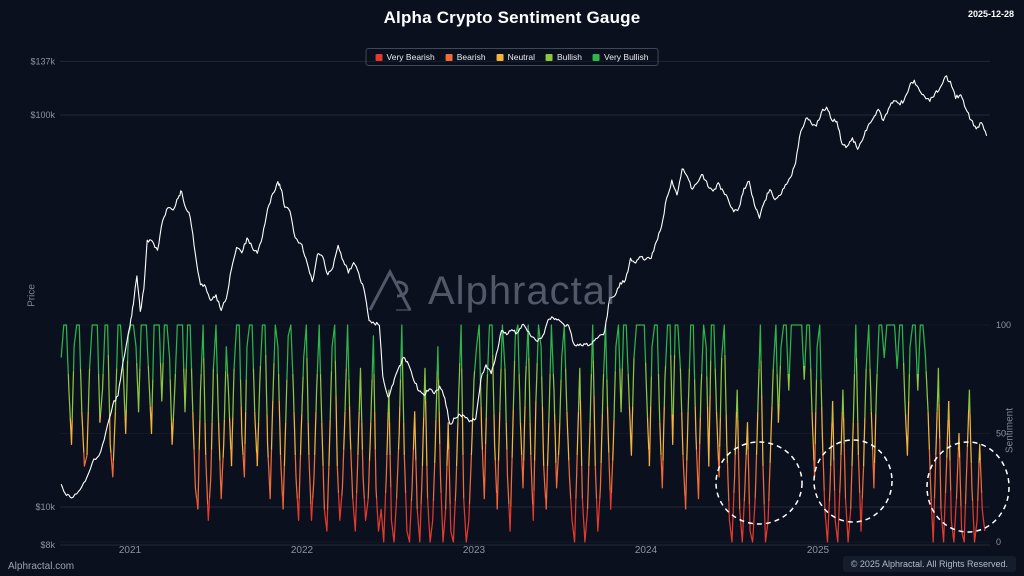  I want to click on bullish-swatch-icon, so click(549, 57).